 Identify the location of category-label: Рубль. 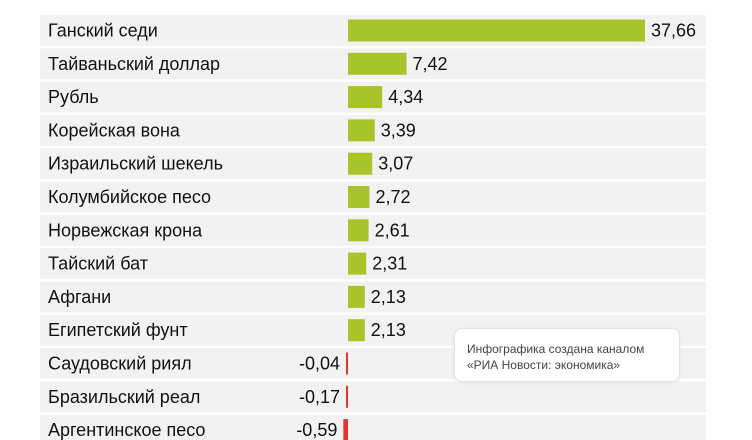
(73, 97).